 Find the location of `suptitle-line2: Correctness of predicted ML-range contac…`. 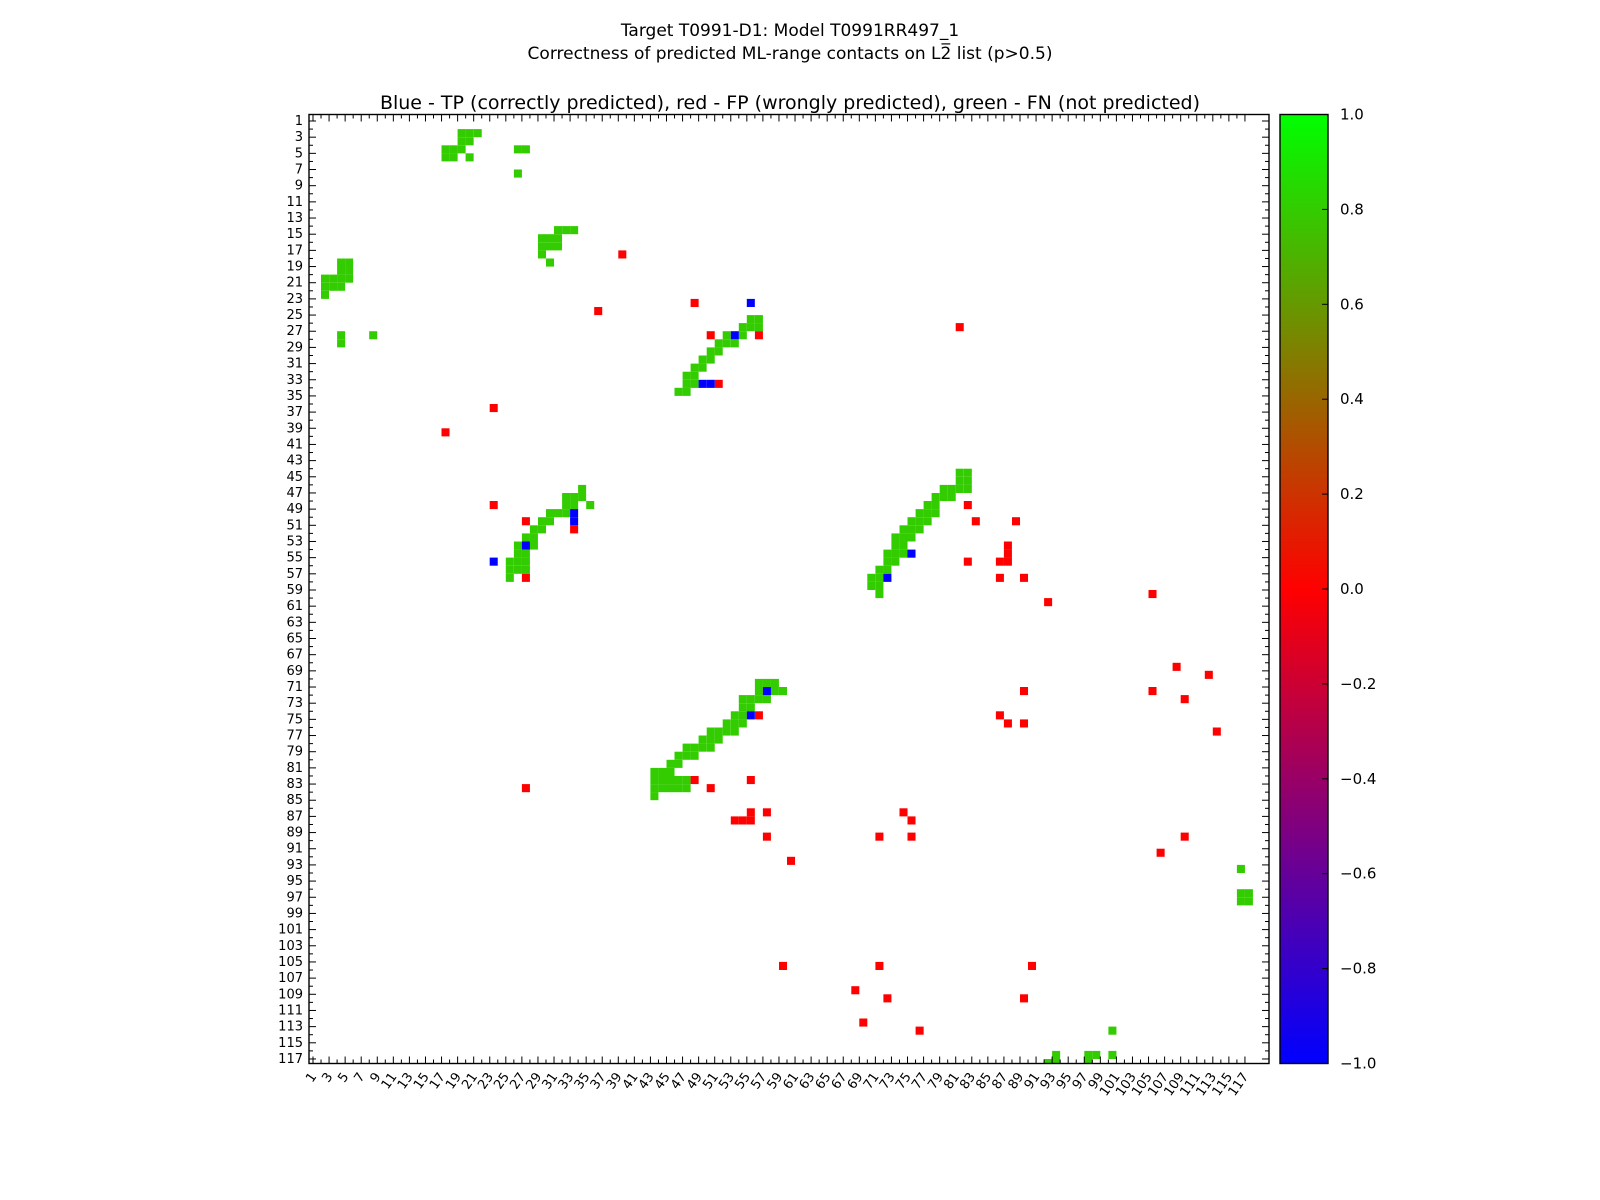

suptitle-line2: Correctness of predicted ML-range contac… is located at coordinates (790, 54).